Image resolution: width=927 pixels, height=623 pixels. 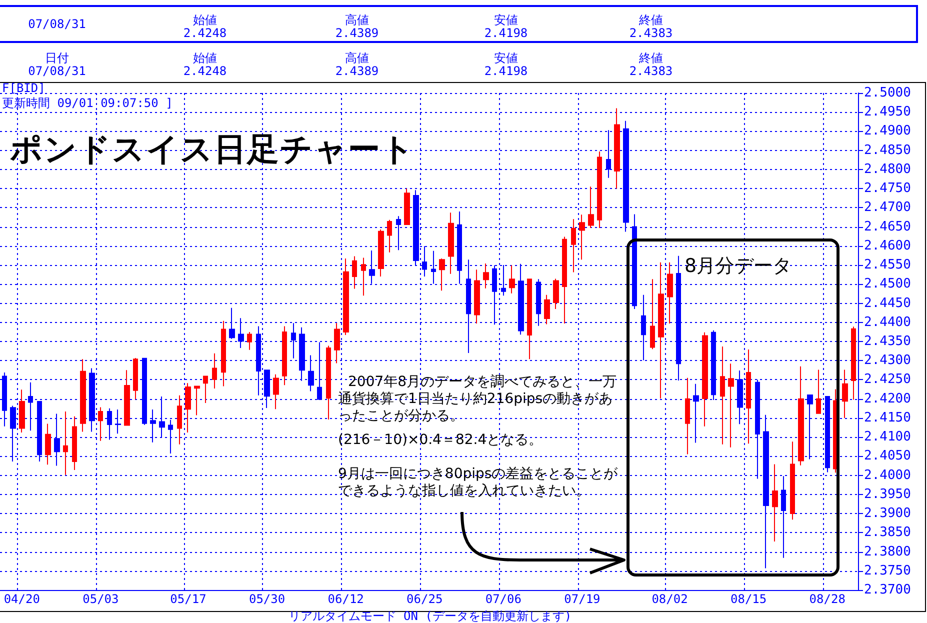 What do you see at coordinates (887, 494) in the screenshot?
I see `y-tick-label: 2.3950` at bounding box center [887, 494].